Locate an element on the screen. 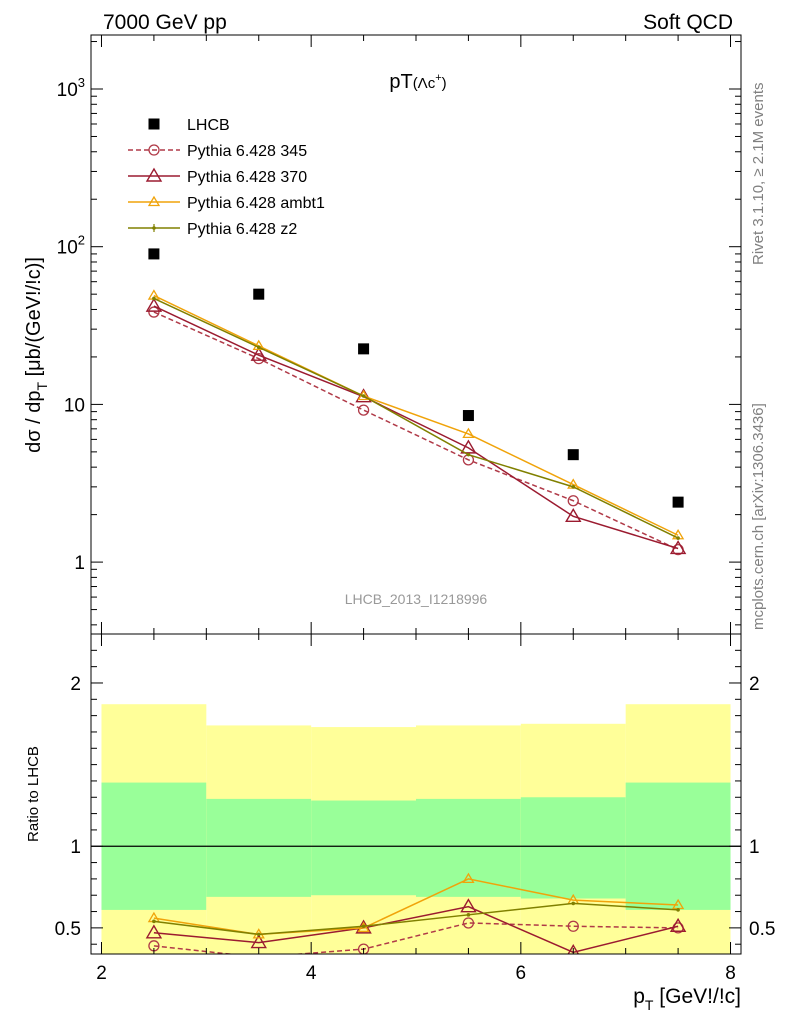  rivet-version-label: Rivet 3.1.10, ≥ 2.1M events is located at coordinates (758, 174).